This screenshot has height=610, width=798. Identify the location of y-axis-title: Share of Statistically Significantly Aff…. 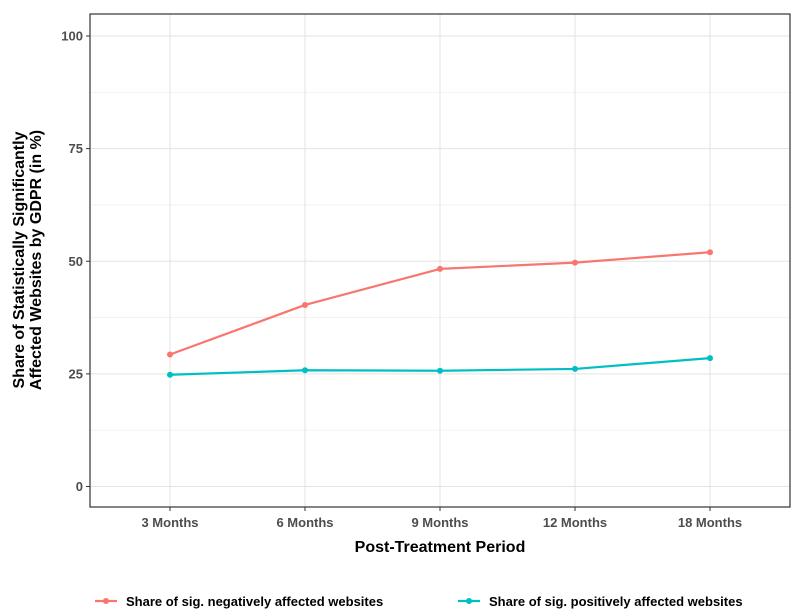
(28, 260).